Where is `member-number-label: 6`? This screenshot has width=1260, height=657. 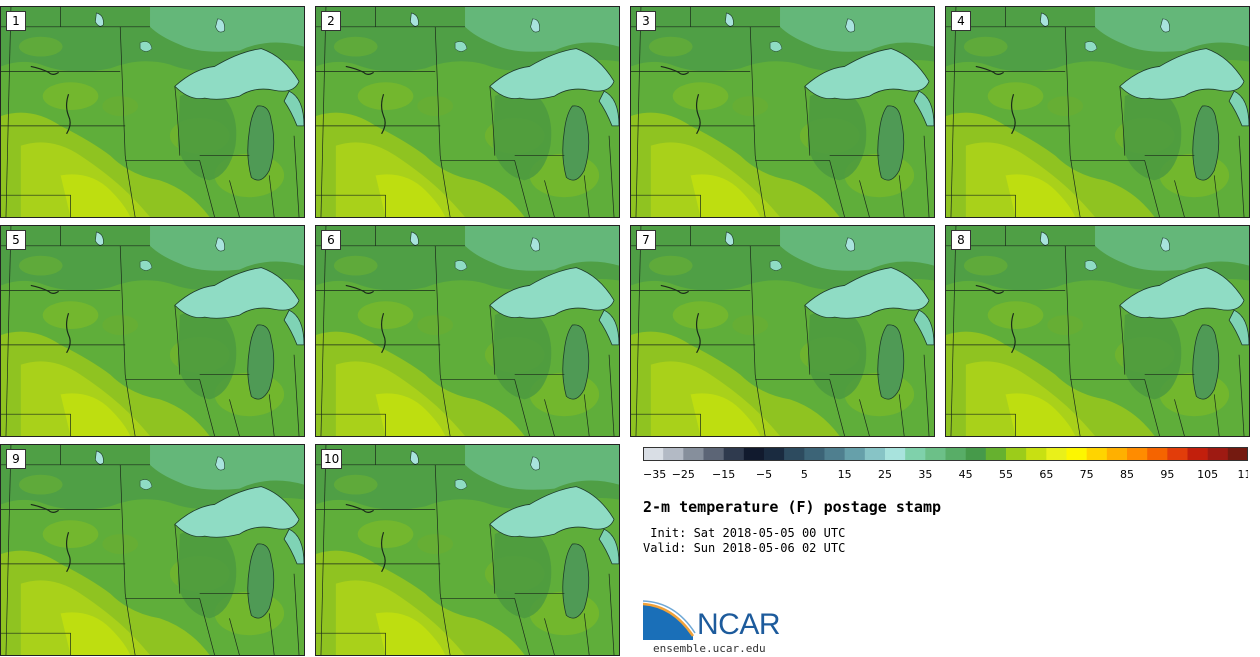
member-number-label: 6 is located at coordinates (331, 240).